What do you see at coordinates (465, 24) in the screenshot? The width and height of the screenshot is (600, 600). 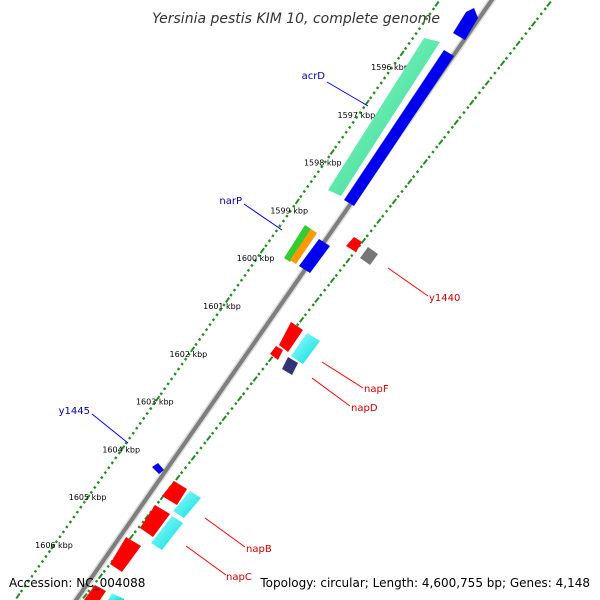 I see `top-blue-arrow` at bounding box center [465, 24].